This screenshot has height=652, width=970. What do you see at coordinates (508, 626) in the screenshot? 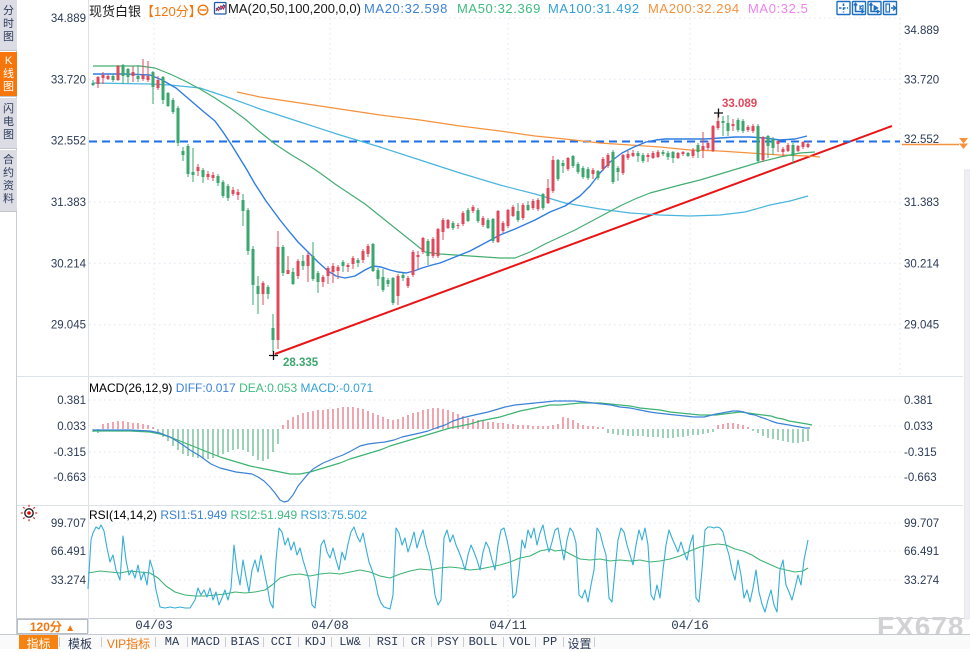
I see `svg-text: 04/11` at bounding box center [508, 626].